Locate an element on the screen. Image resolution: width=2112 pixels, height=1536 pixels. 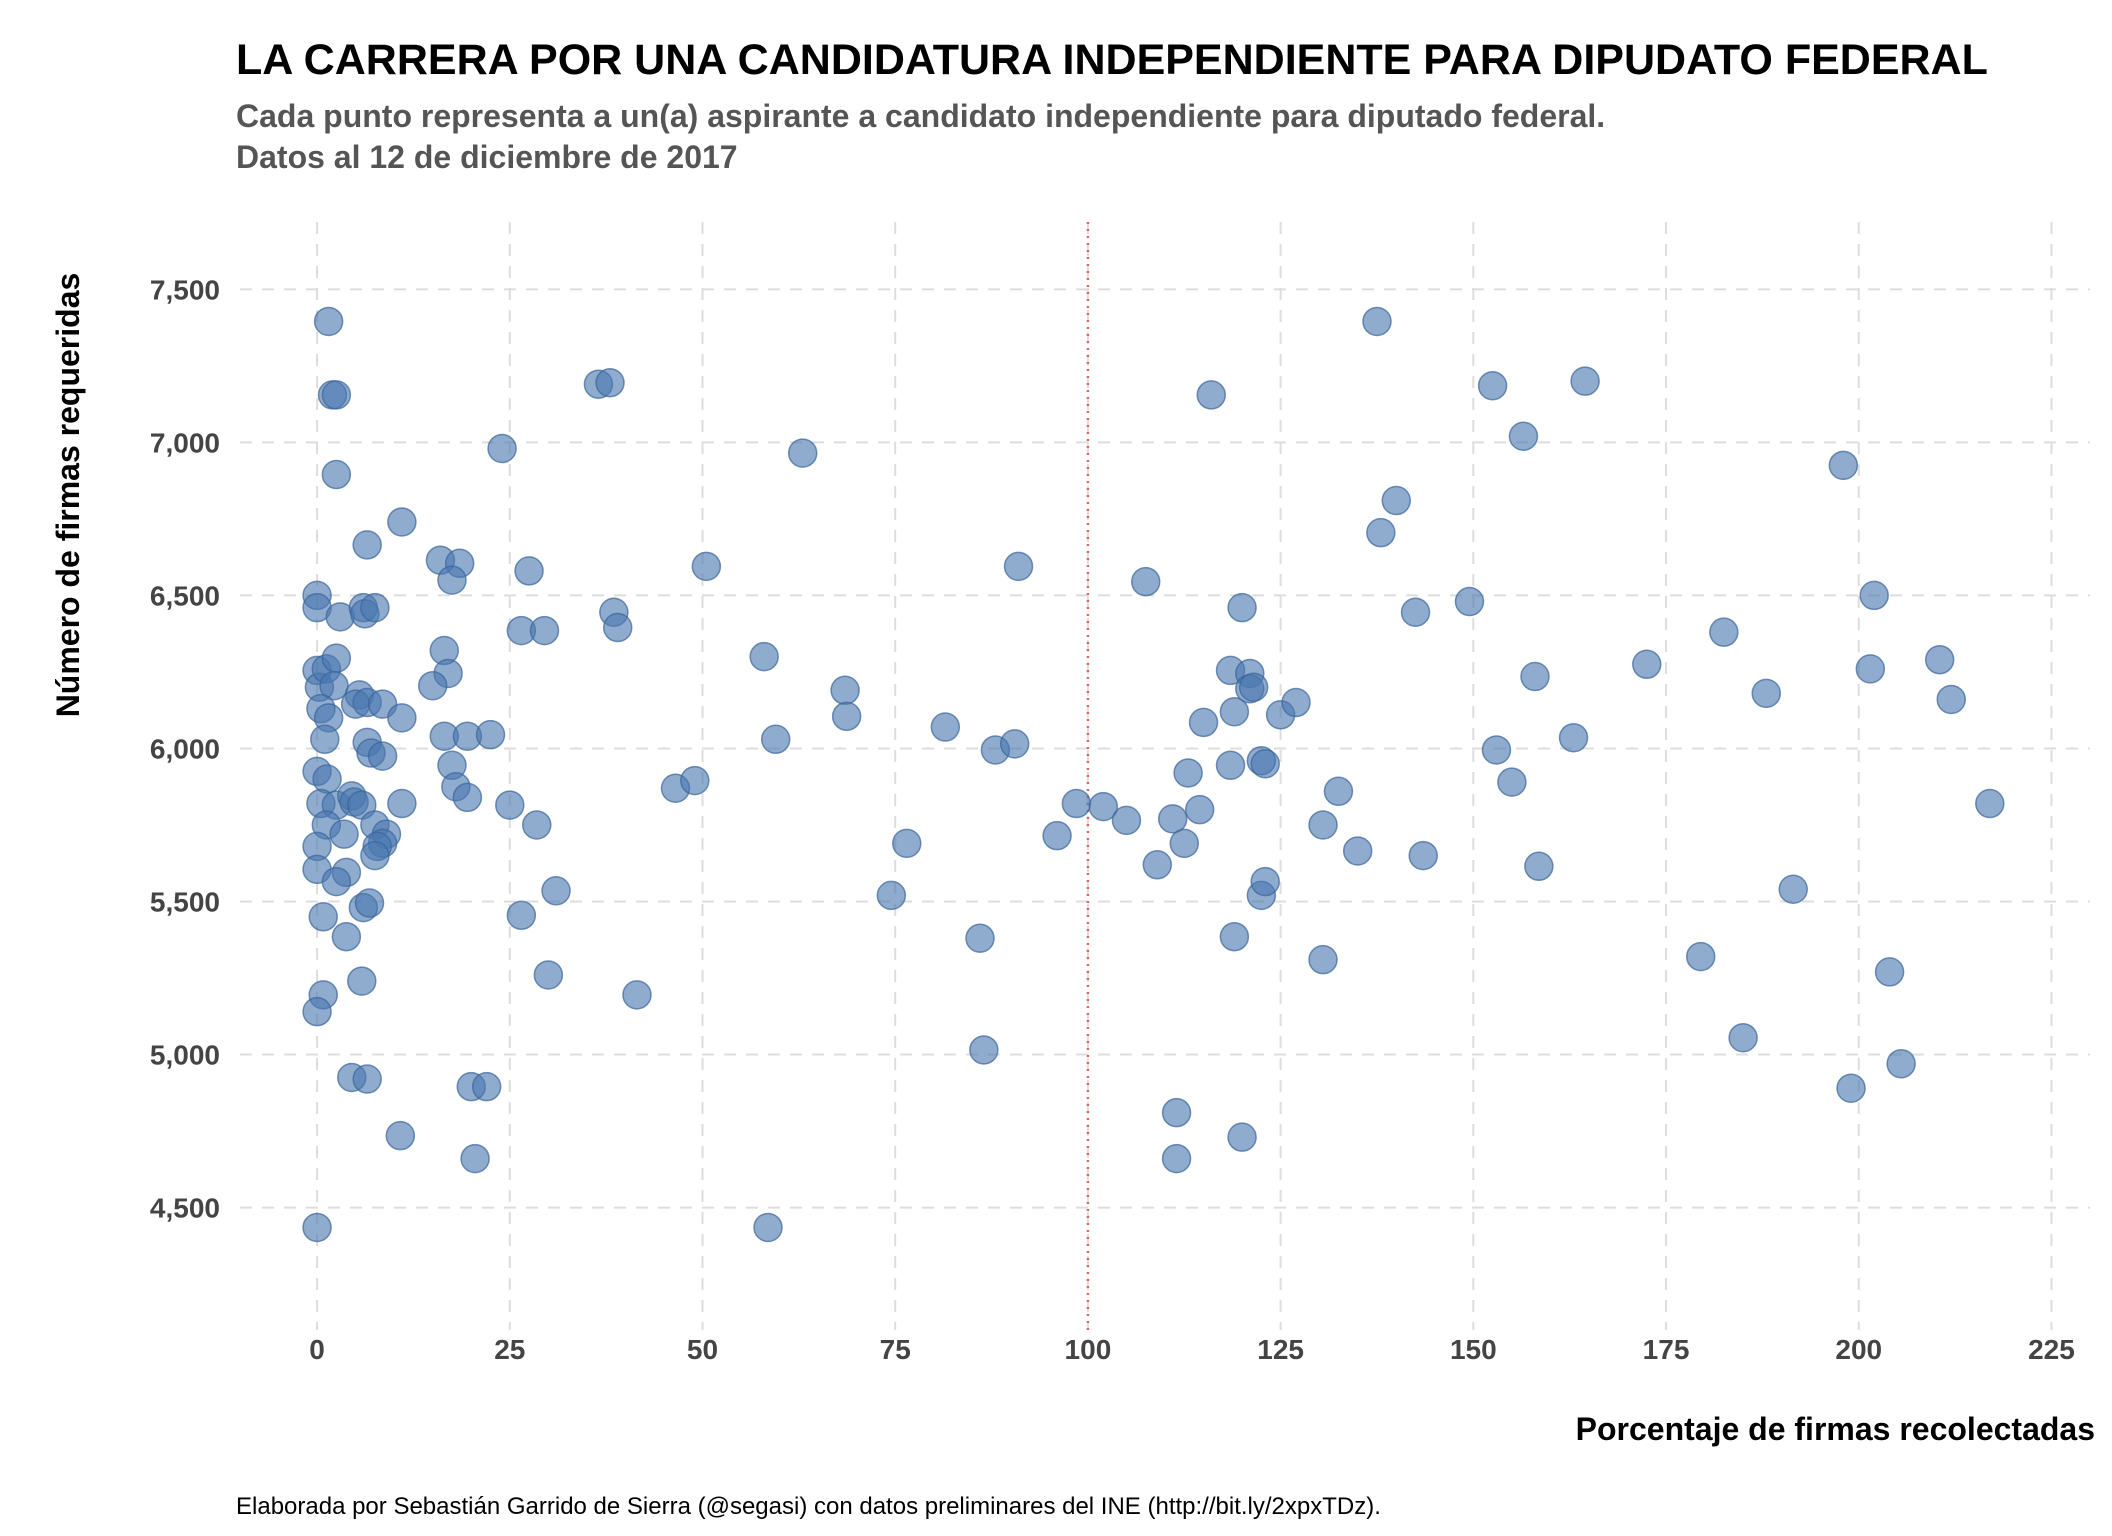
y-tick-label: 7,000 is located at coordinates (185, 442).